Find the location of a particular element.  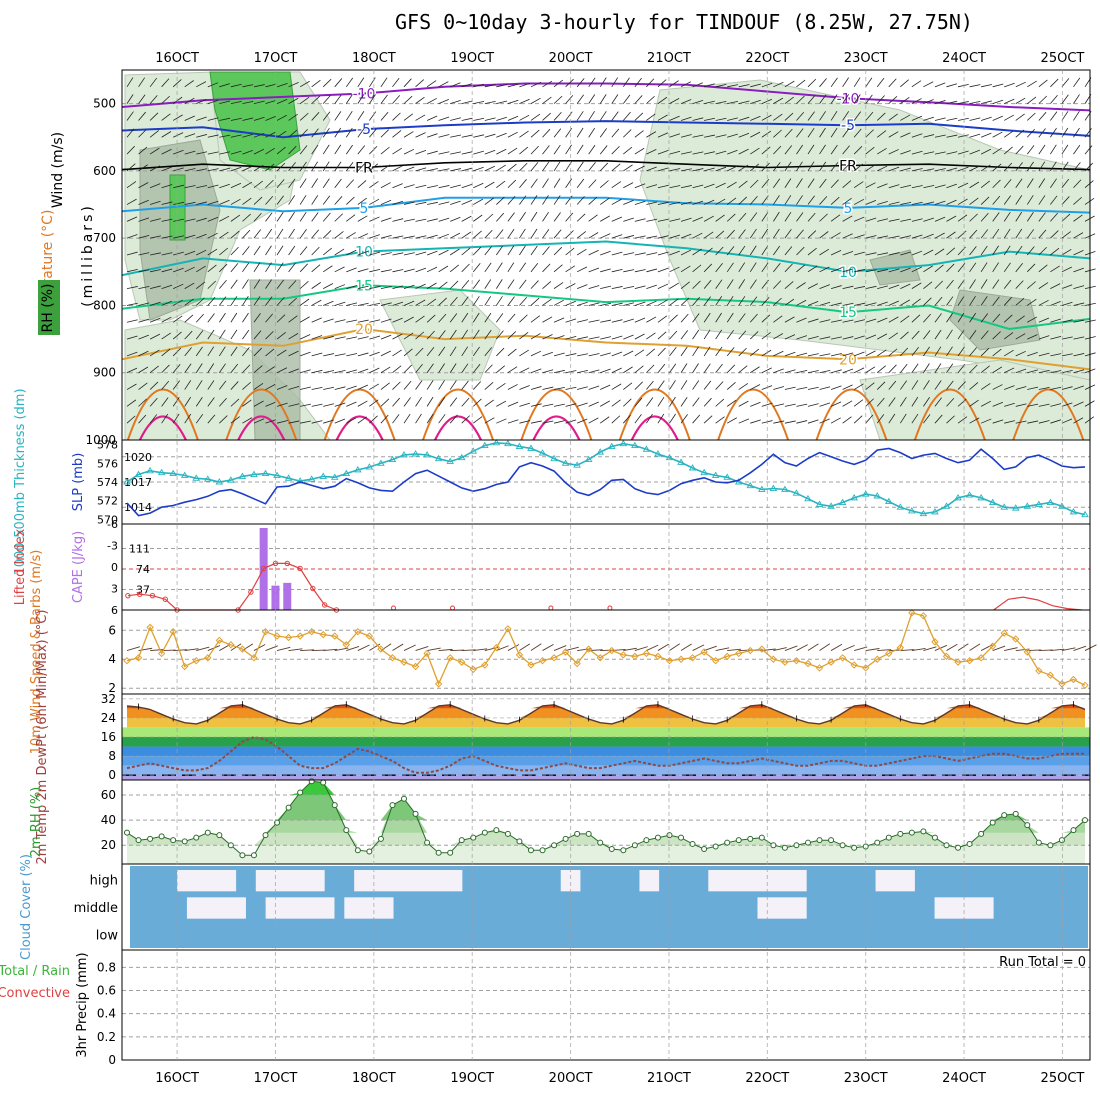

top-time-label: 23OCT is located at coordinates (866, 58).